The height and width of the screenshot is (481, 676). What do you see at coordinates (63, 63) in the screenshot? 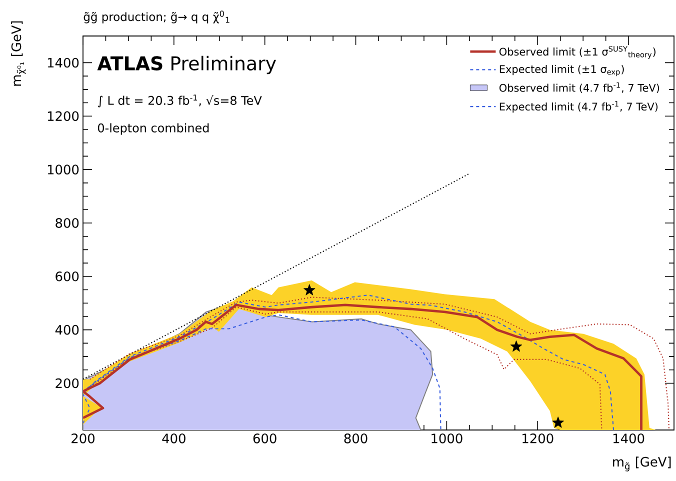
I see `y-tick-label: 1400` at bounding box center [63, 63].